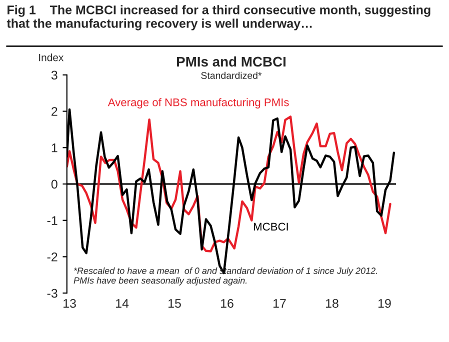  Describe the element at coordinates (271, 226) in the screenshot. I see `series-label: MCBCI` at that location.